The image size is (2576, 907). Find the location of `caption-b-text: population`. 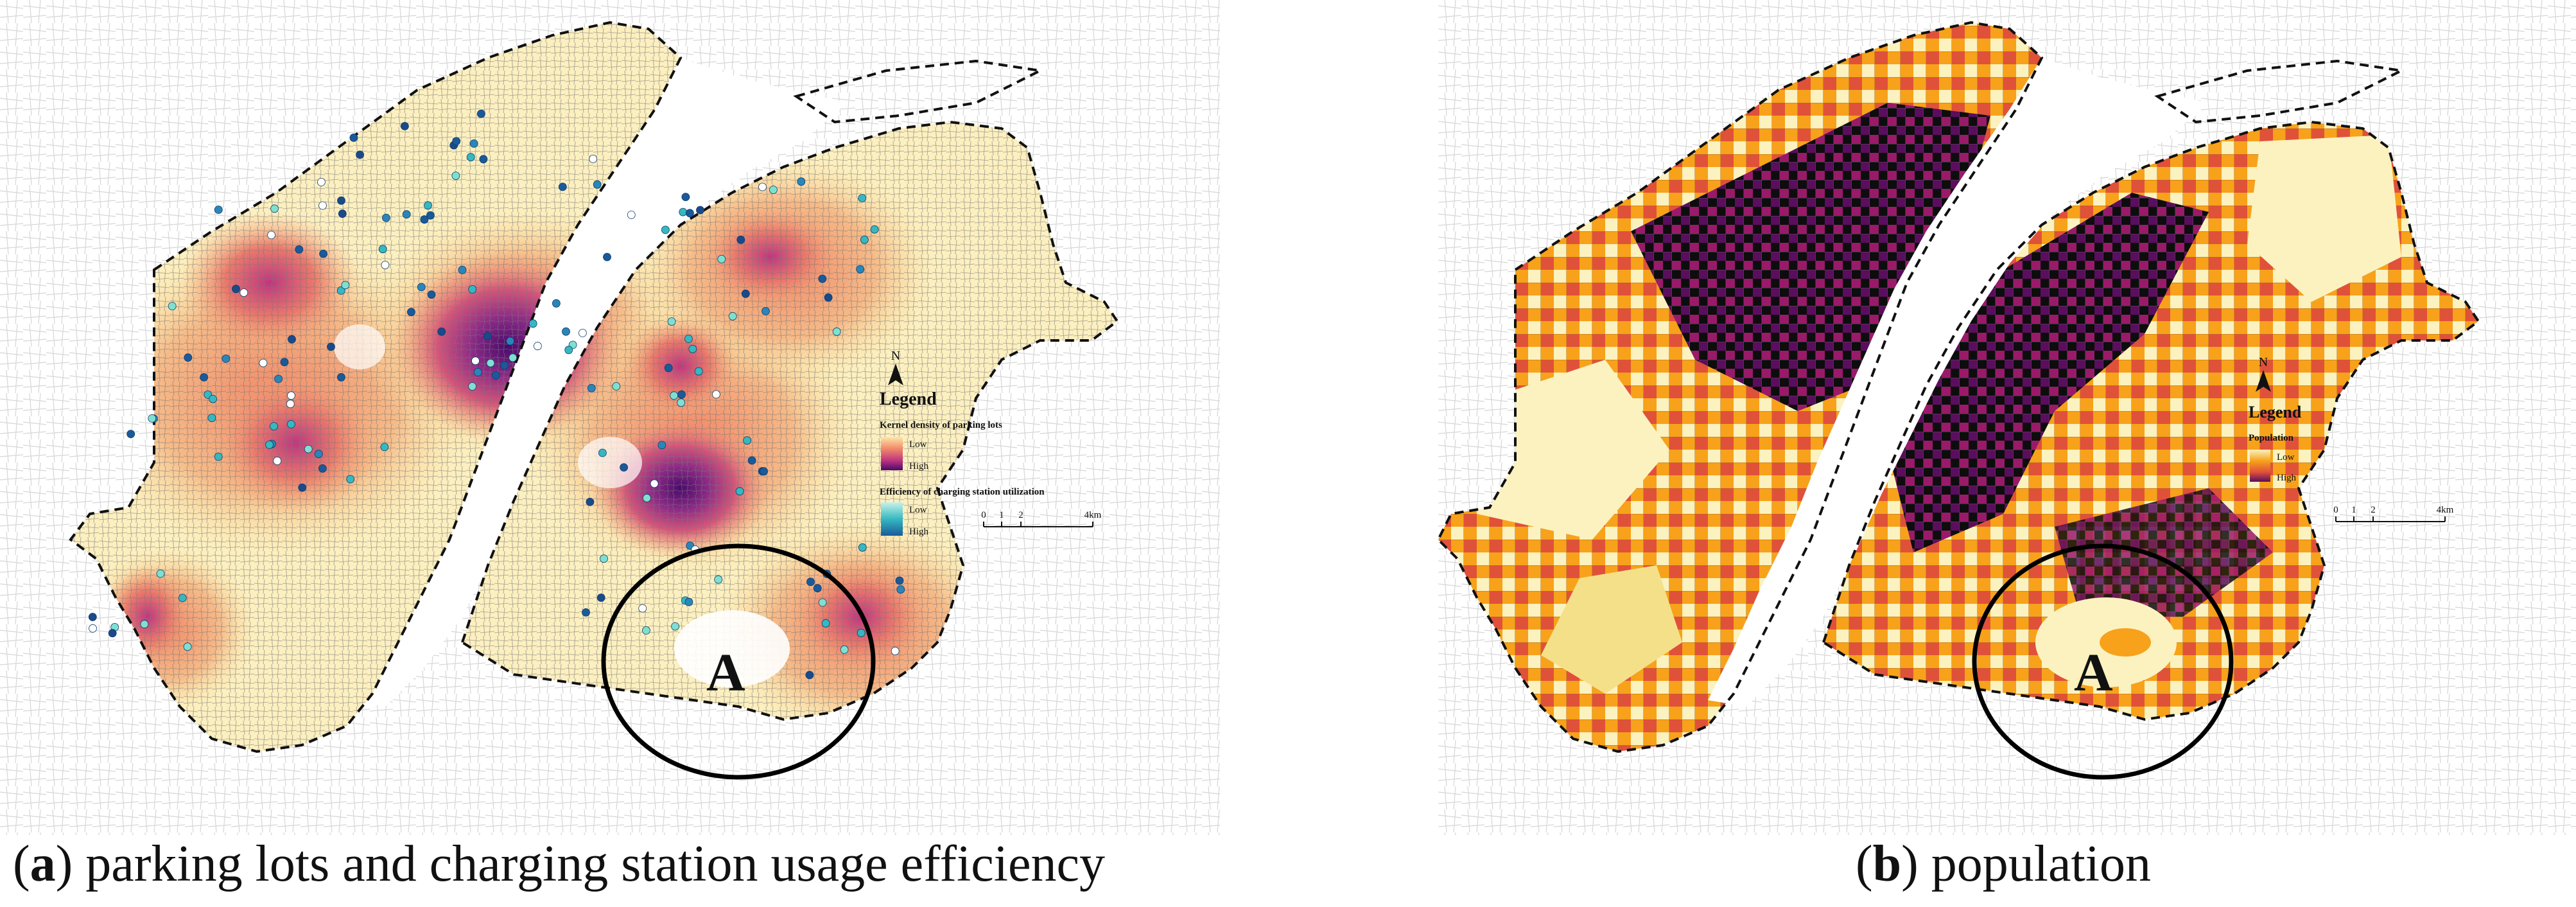

caption-b-text: population is located at coordinates (2041, 864).